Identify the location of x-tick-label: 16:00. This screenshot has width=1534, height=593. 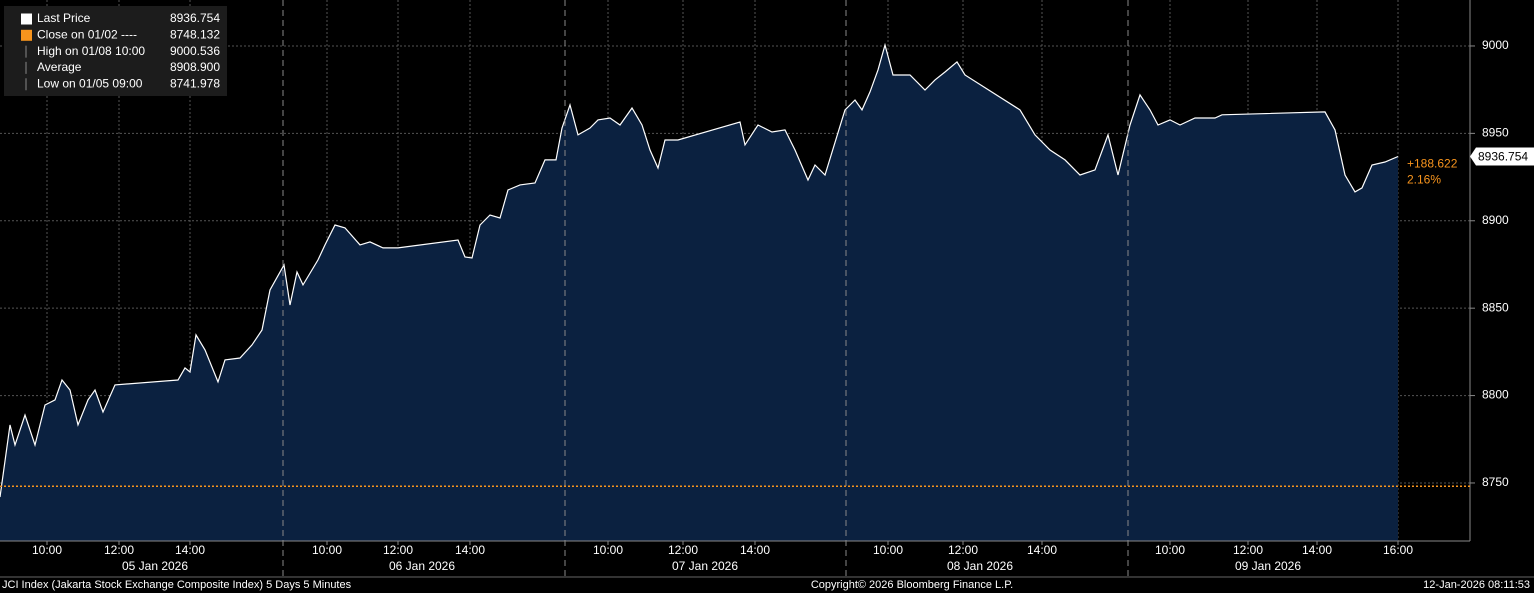
(1398, 550).